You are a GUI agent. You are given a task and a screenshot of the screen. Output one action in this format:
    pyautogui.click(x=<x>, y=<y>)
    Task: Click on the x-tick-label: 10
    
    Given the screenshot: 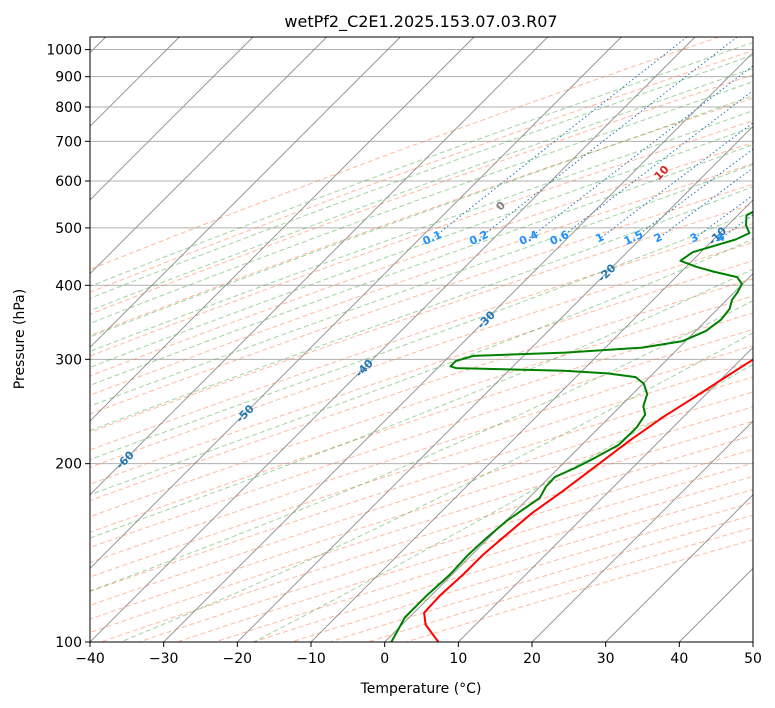 What is the action you would take?
    pyautogui.click(x=458, y=659)
    